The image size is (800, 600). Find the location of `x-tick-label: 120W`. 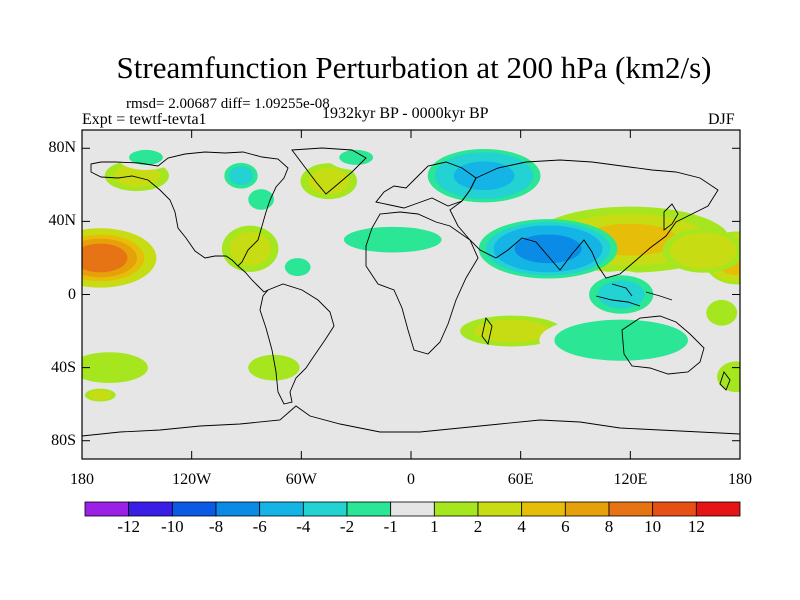

x-tick-label: 120W is located at coordinates (192, 479).